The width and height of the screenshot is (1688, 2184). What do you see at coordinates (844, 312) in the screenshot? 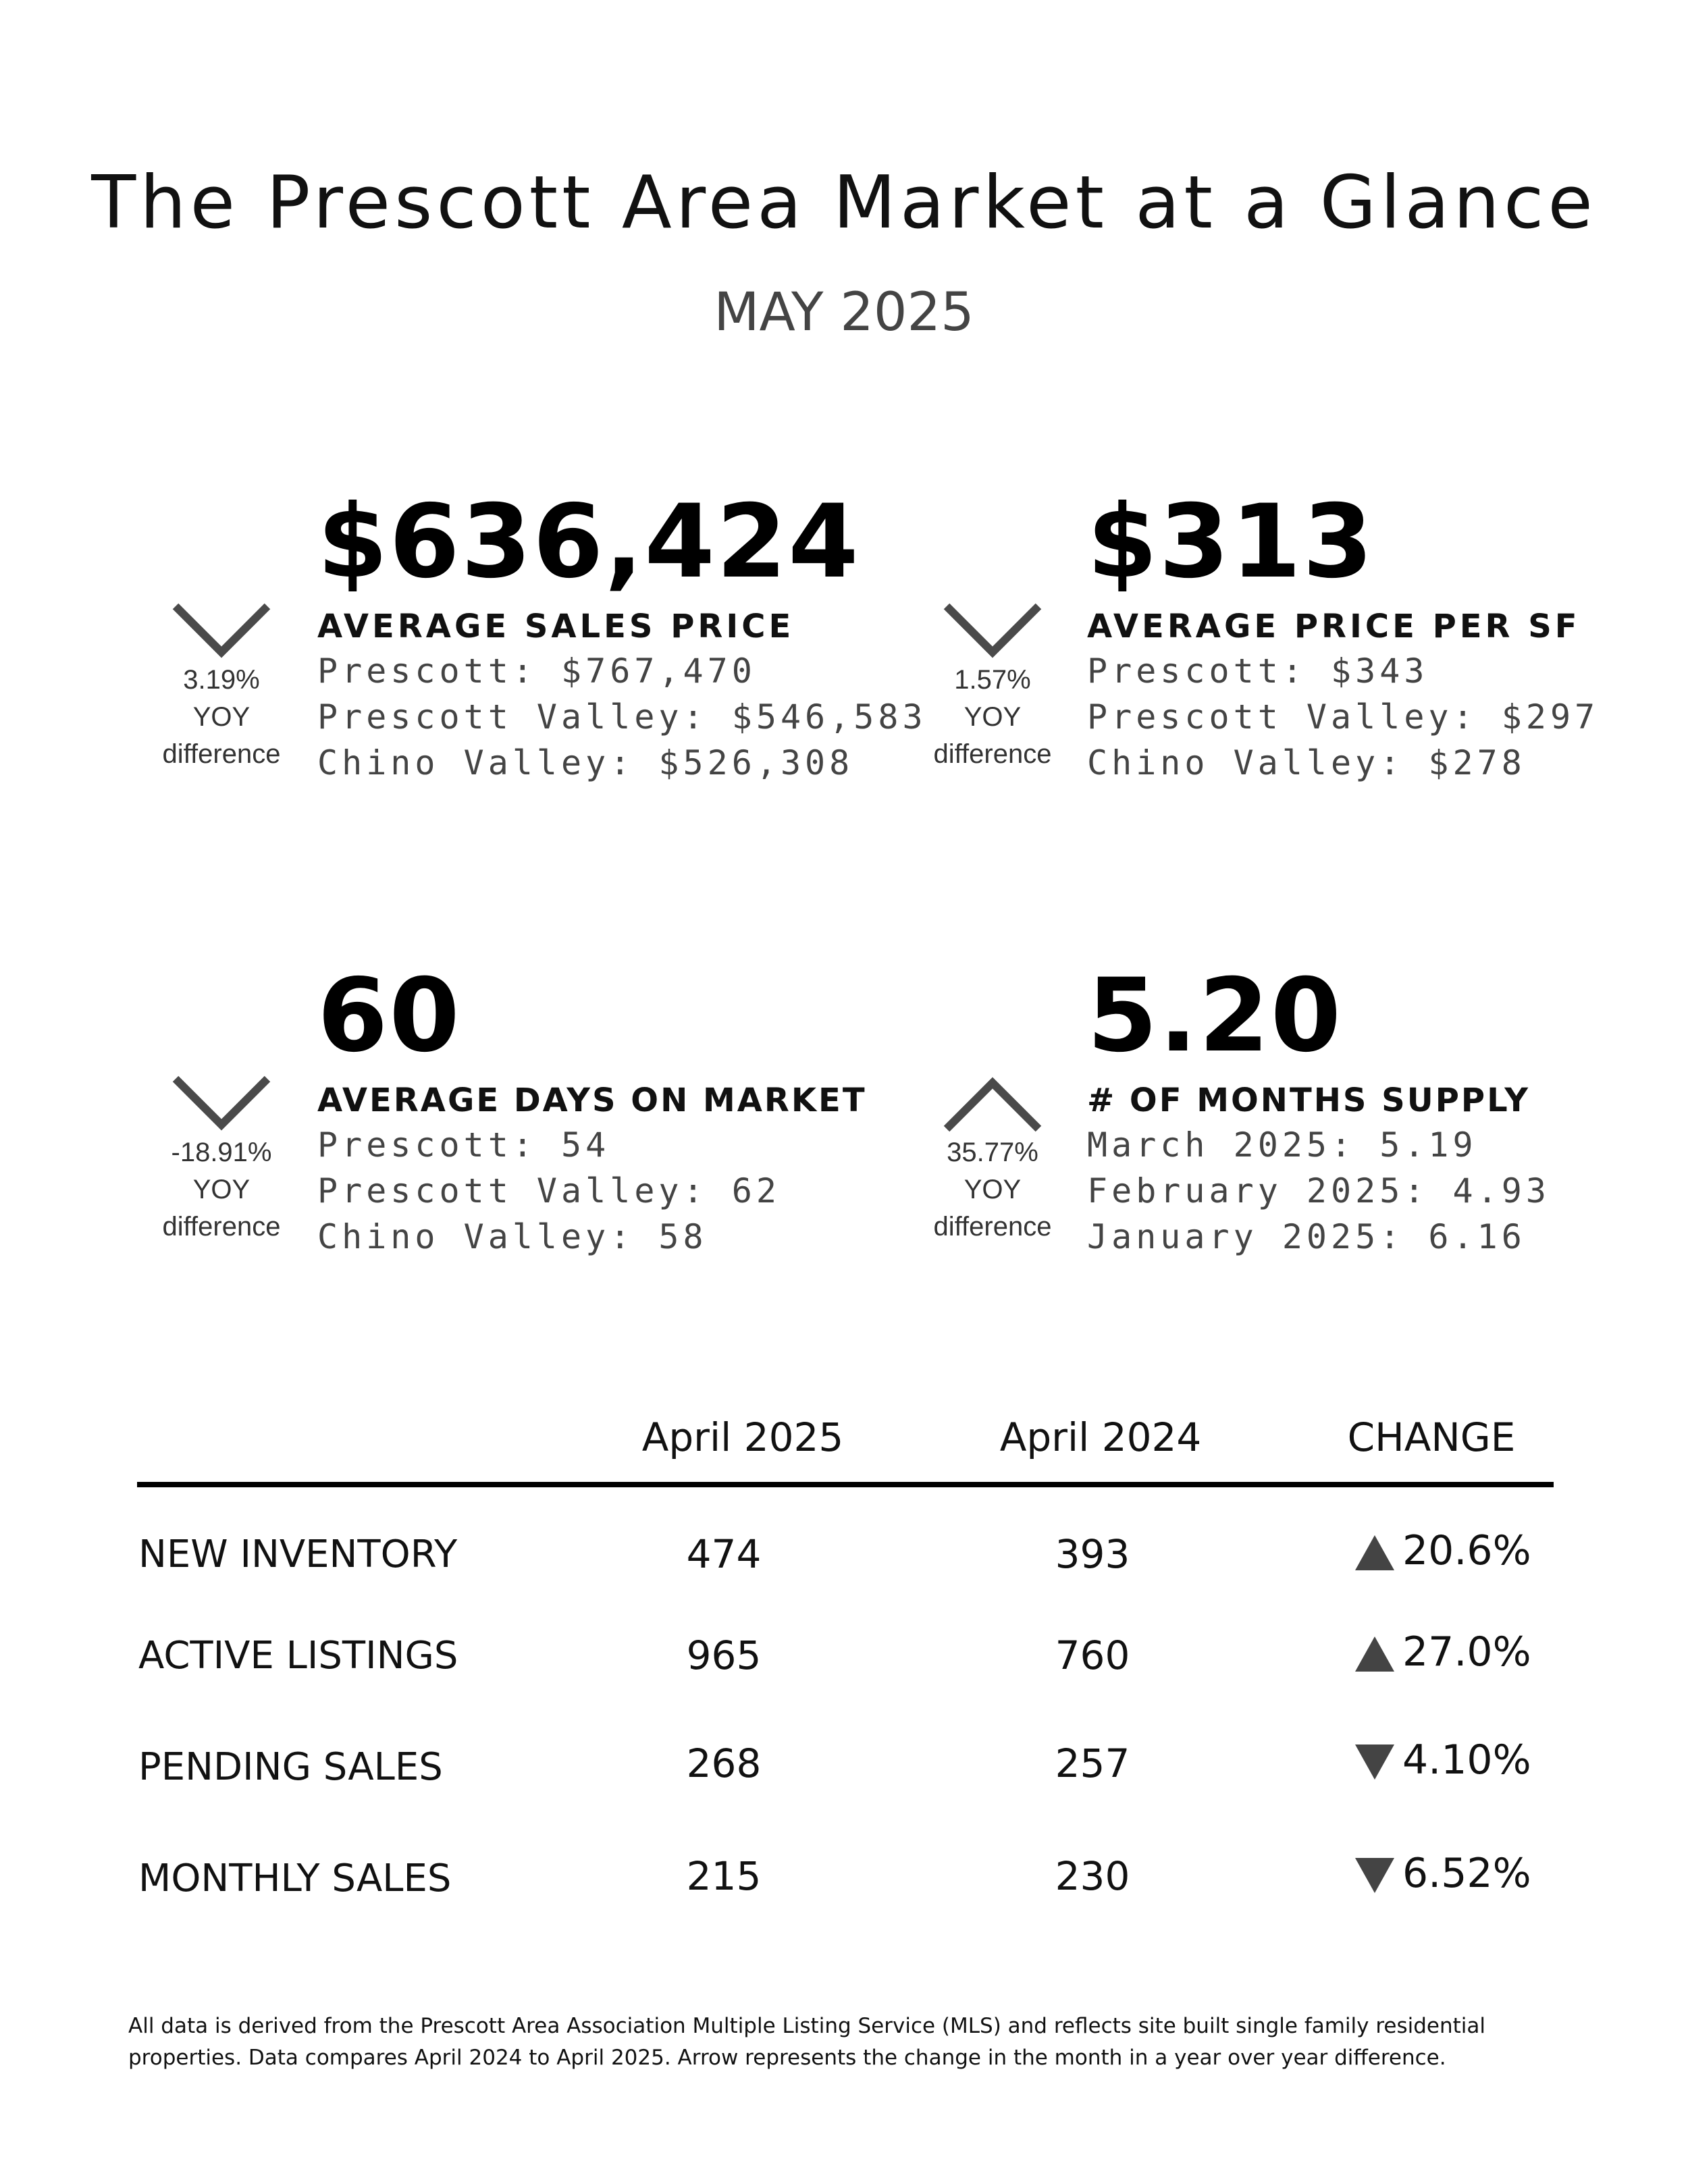
I see `page-subtitle: MAY 2025` at bounding box center [844, 312].